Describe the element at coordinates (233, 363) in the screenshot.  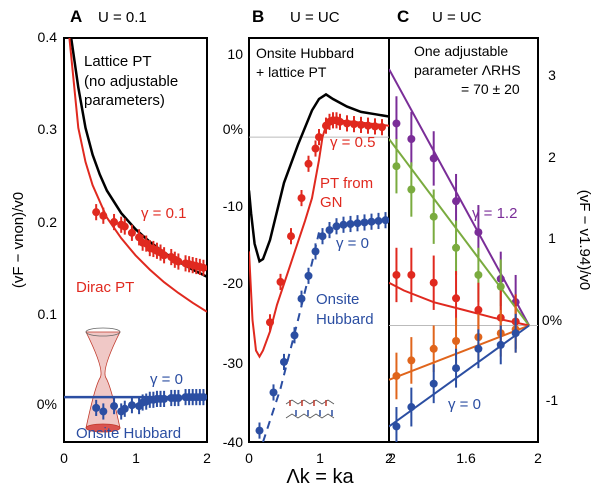
I see `panel-b-ytick: -30` at that location.